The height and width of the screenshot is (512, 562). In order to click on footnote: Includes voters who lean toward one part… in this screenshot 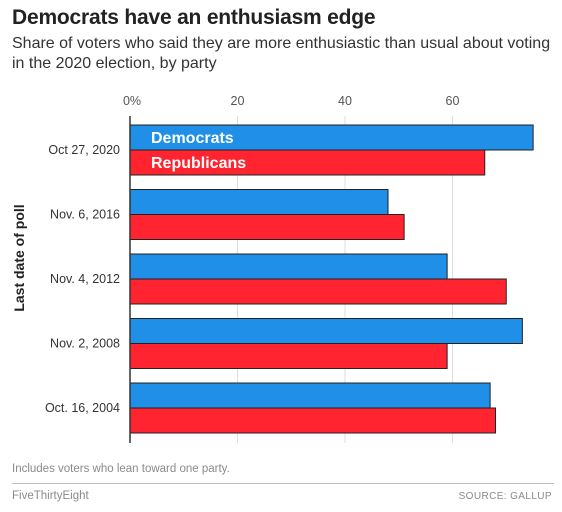, I will do `click(121, 469)`.